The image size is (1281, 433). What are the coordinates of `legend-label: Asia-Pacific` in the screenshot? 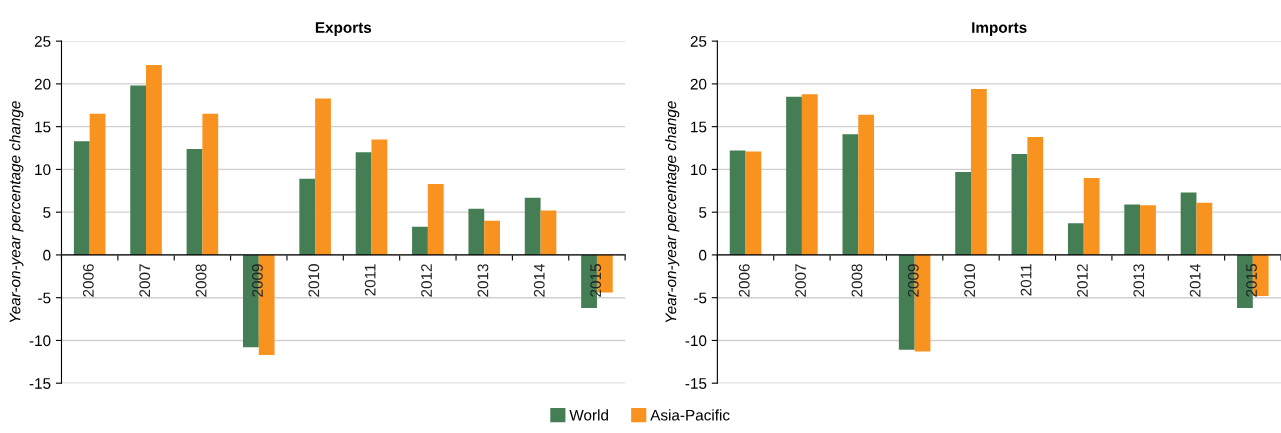 It's located at (690, 415).